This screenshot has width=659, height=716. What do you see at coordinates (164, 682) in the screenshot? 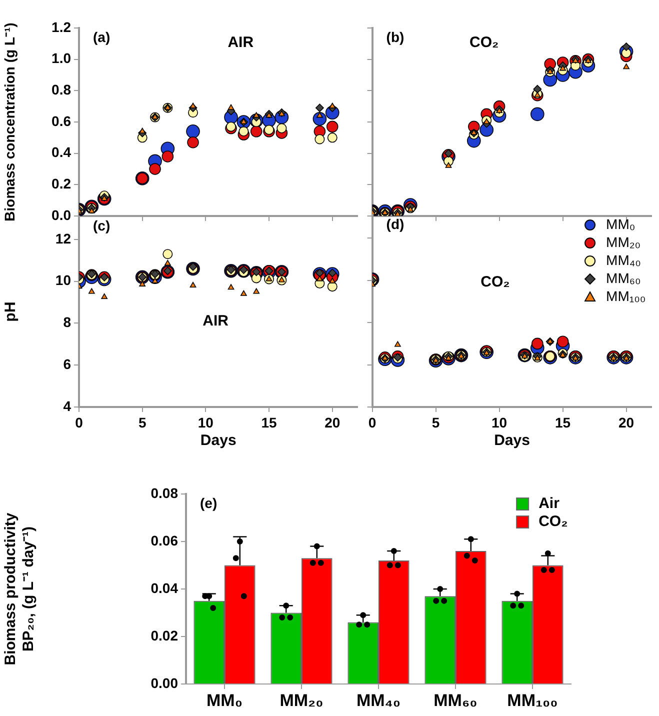
I see `y-tick-label: 0.00` at bounding box center [164, 682].